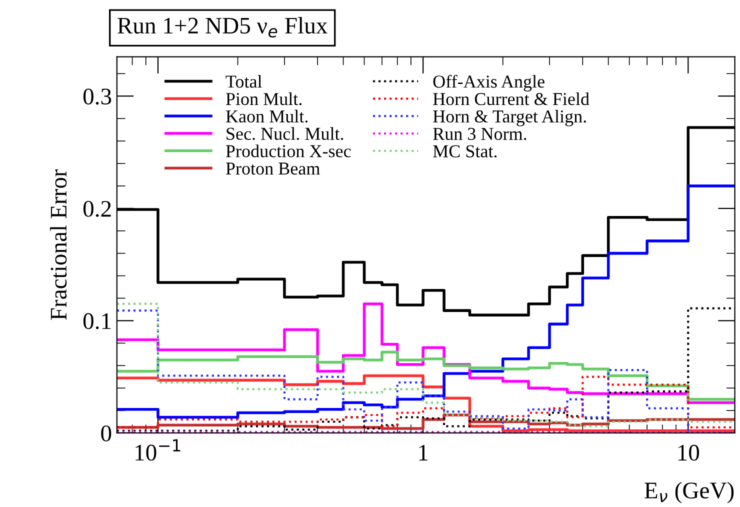 Image resolution: width=740 pixels, height=507 pixels. I want to click on x-tick-label: 1, so click(423, 452).